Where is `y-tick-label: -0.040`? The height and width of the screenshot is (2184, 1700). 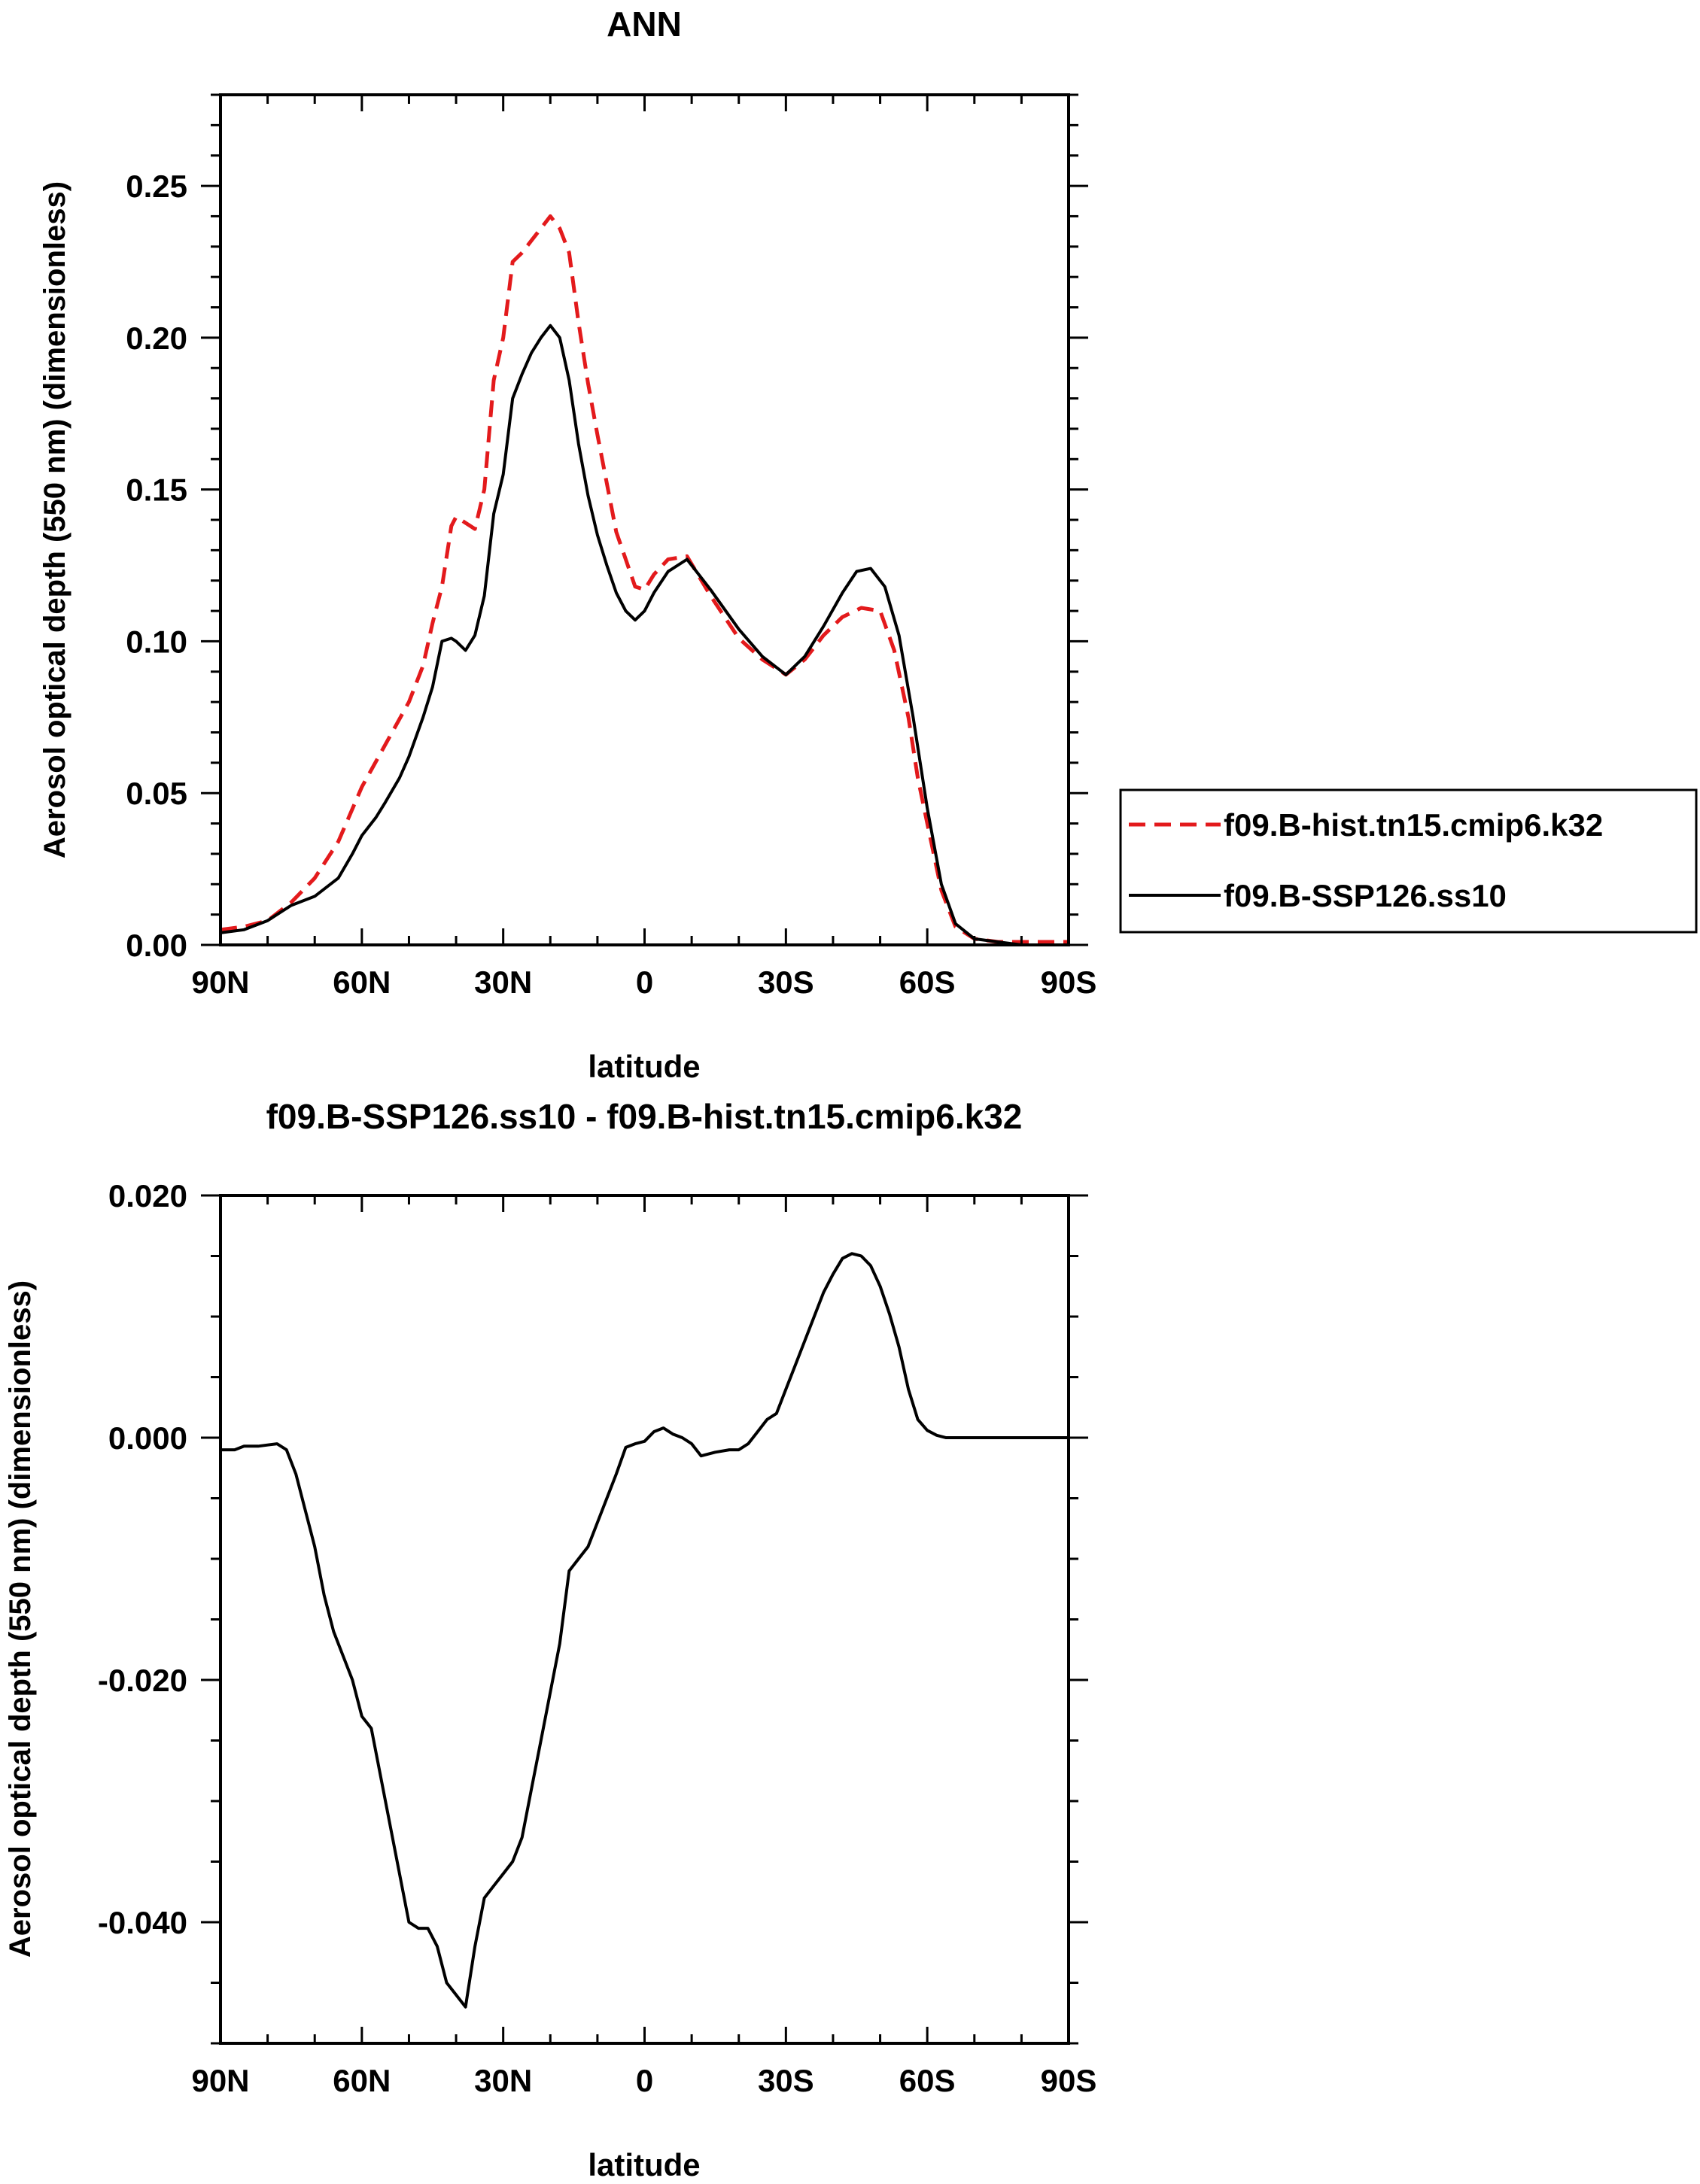 y-tick-label: -0.040 is located at coordinates (143, 1922).